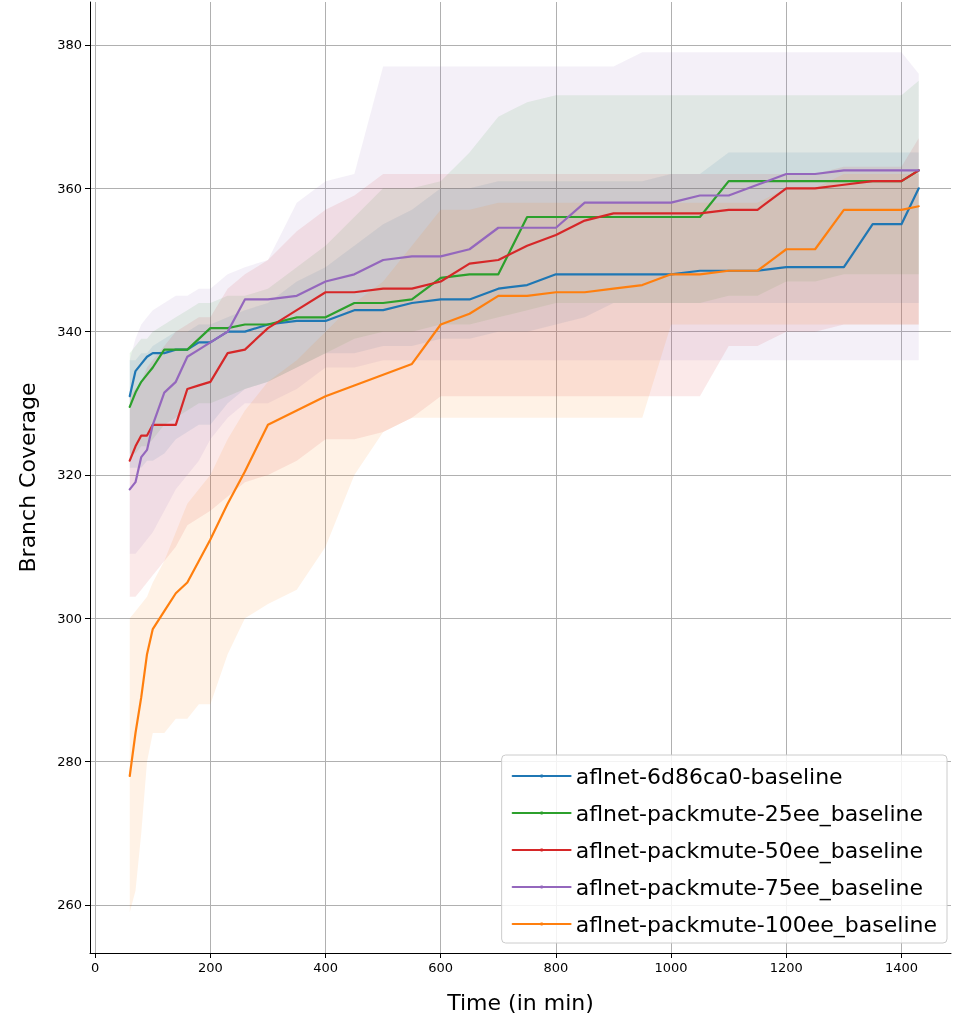 This screenshot has height=1021, width=953. I want to click on y-tick-label: 360, so click(69, 188).